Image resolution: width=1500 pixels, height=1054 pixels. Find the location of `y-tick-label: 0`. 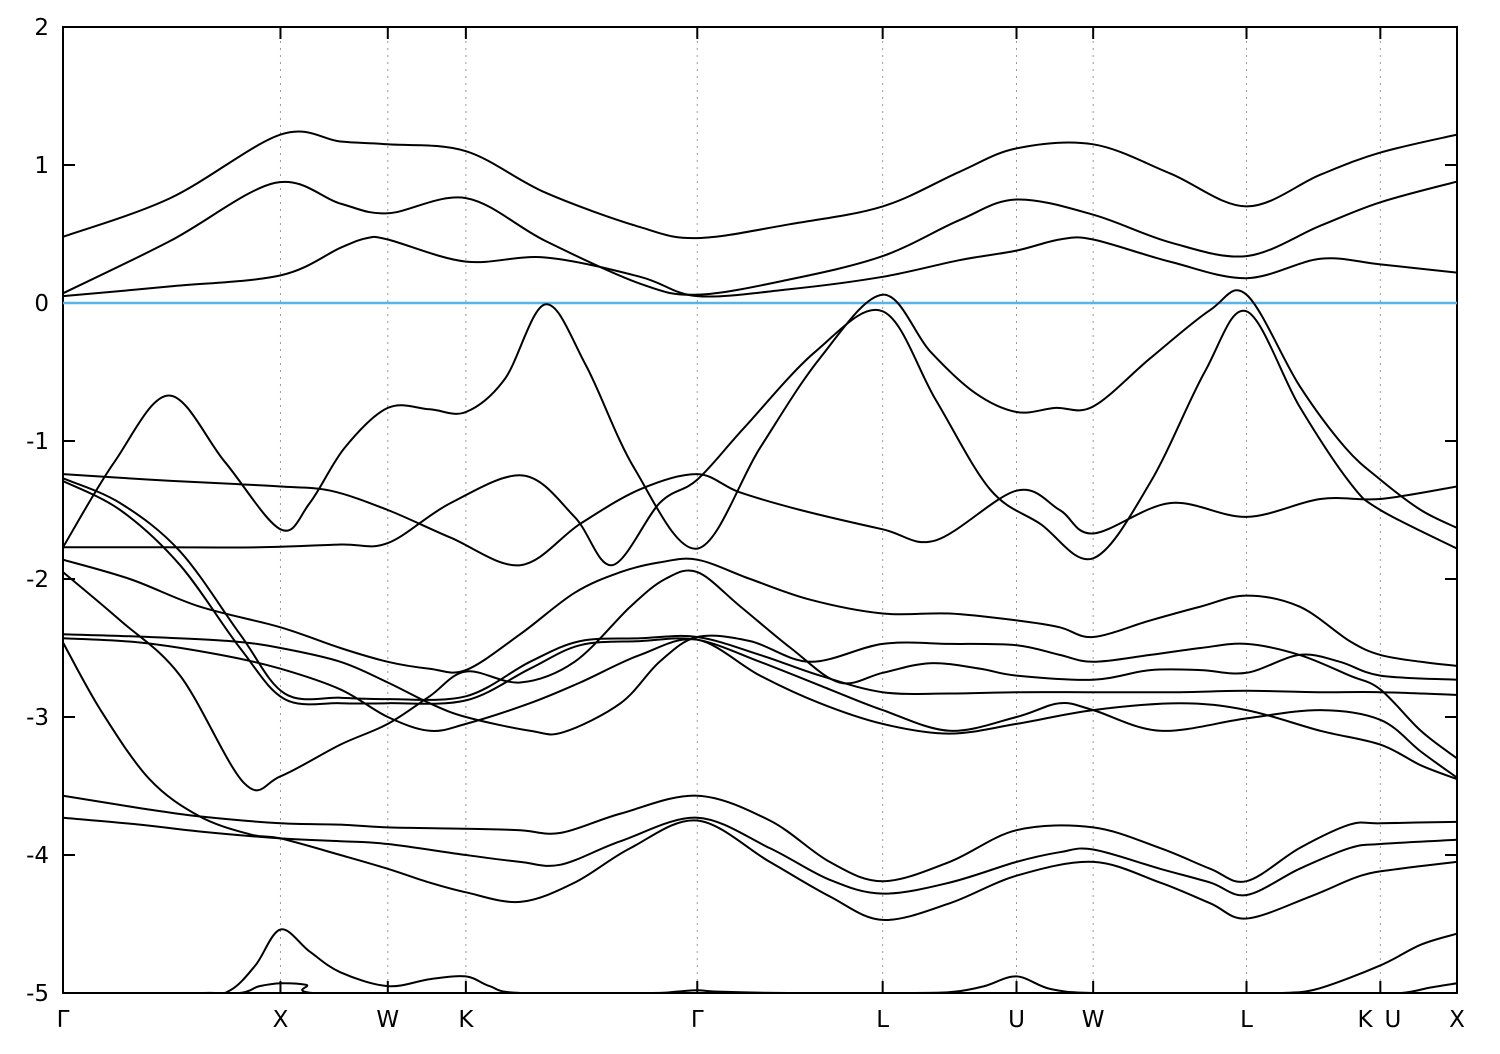

y-tick-label: 0 is located at coordinates (41, 304).